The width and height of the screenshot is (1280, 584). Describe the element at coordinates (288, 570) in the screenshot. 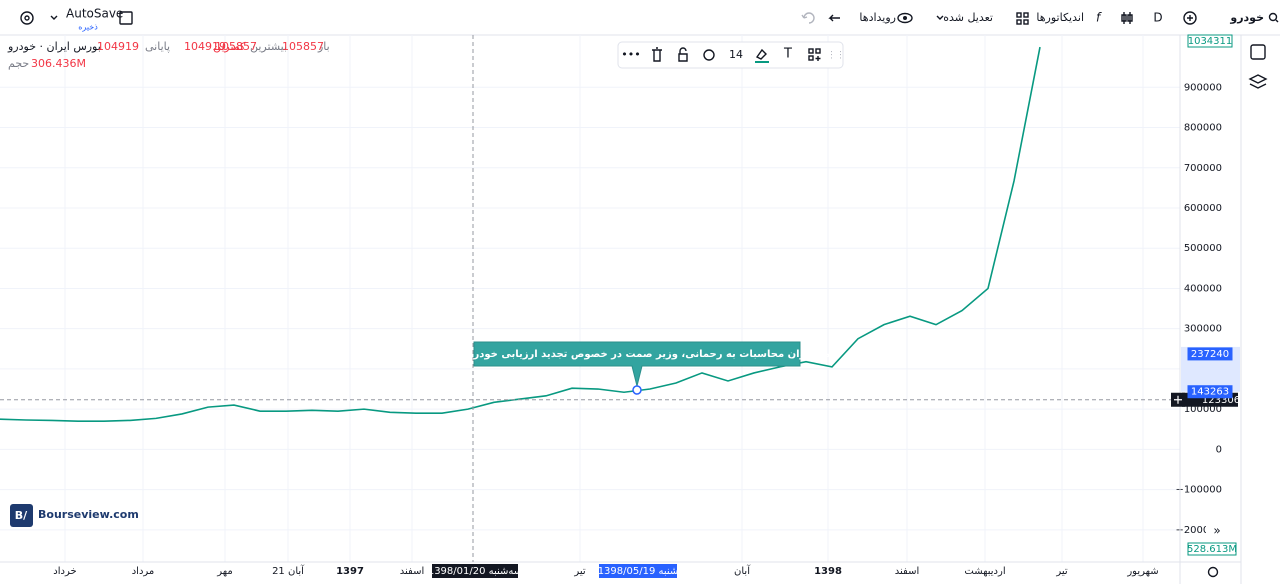

I see `x-tick-label: 21 آبان` at that location.